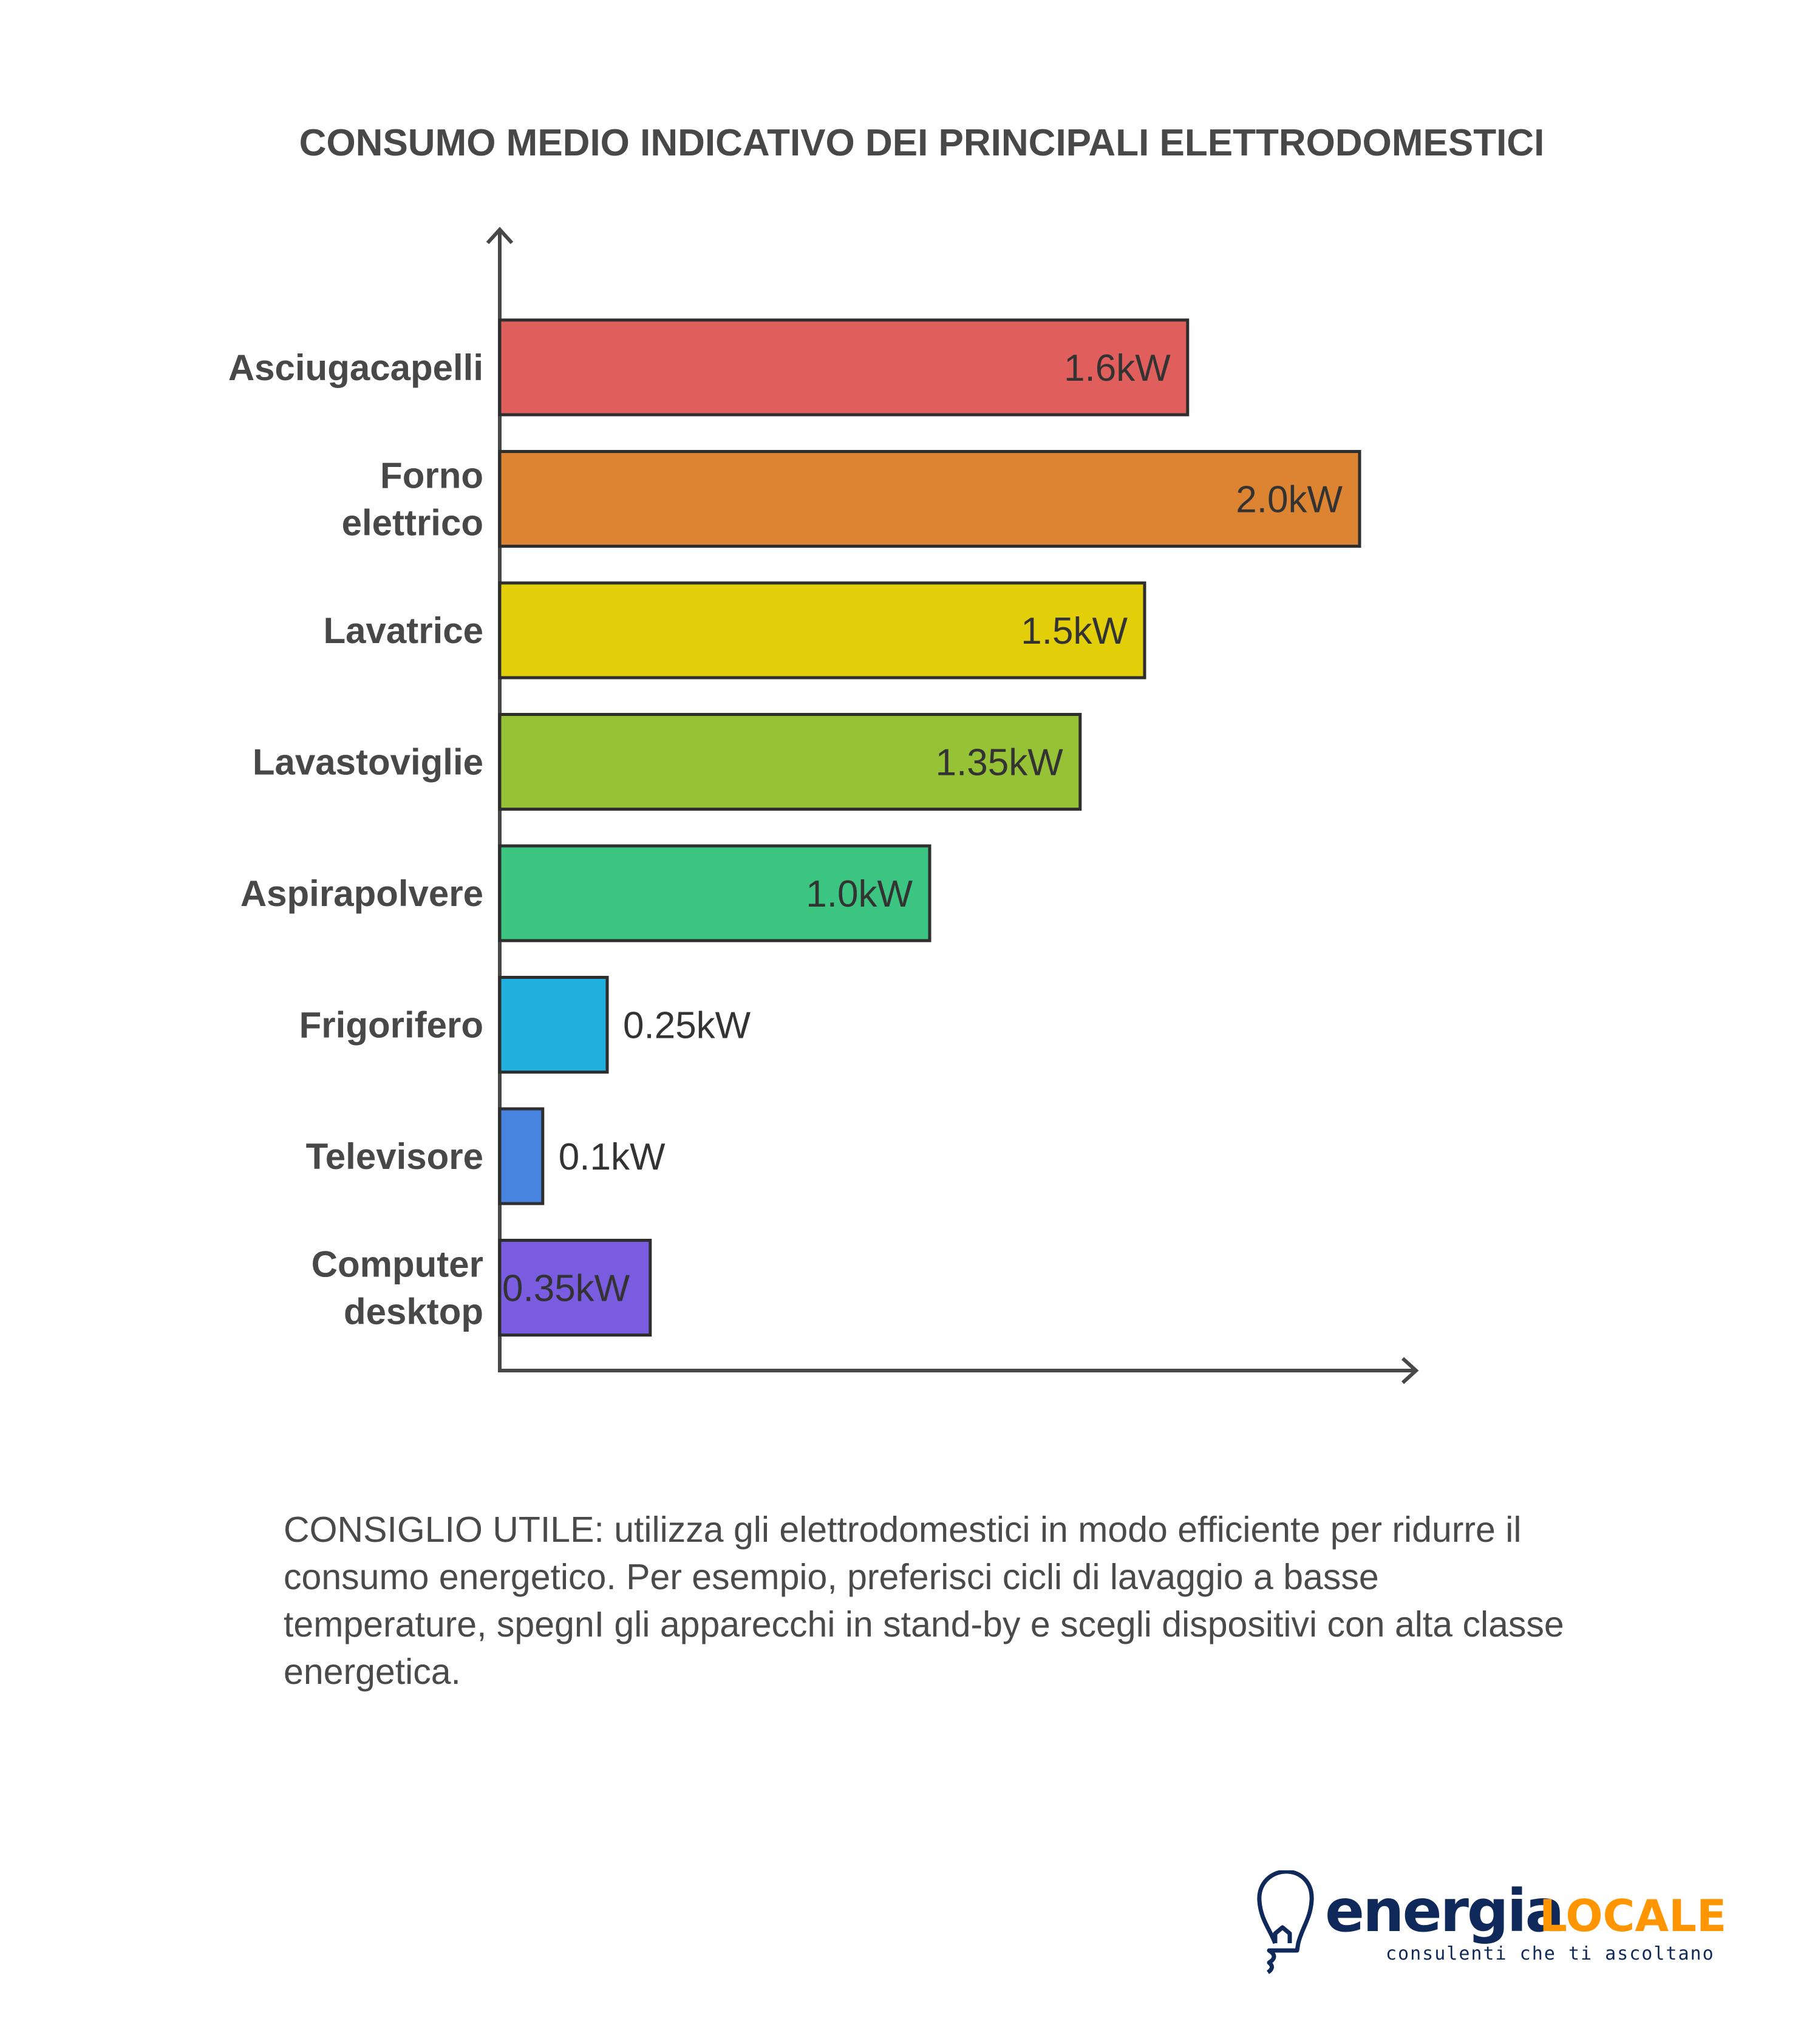 This screenshot has width=1798, height=2044. Describe the element at coordinates (566, 1289) in the screenshot. I see `data-label: 0.35kW` at that location.